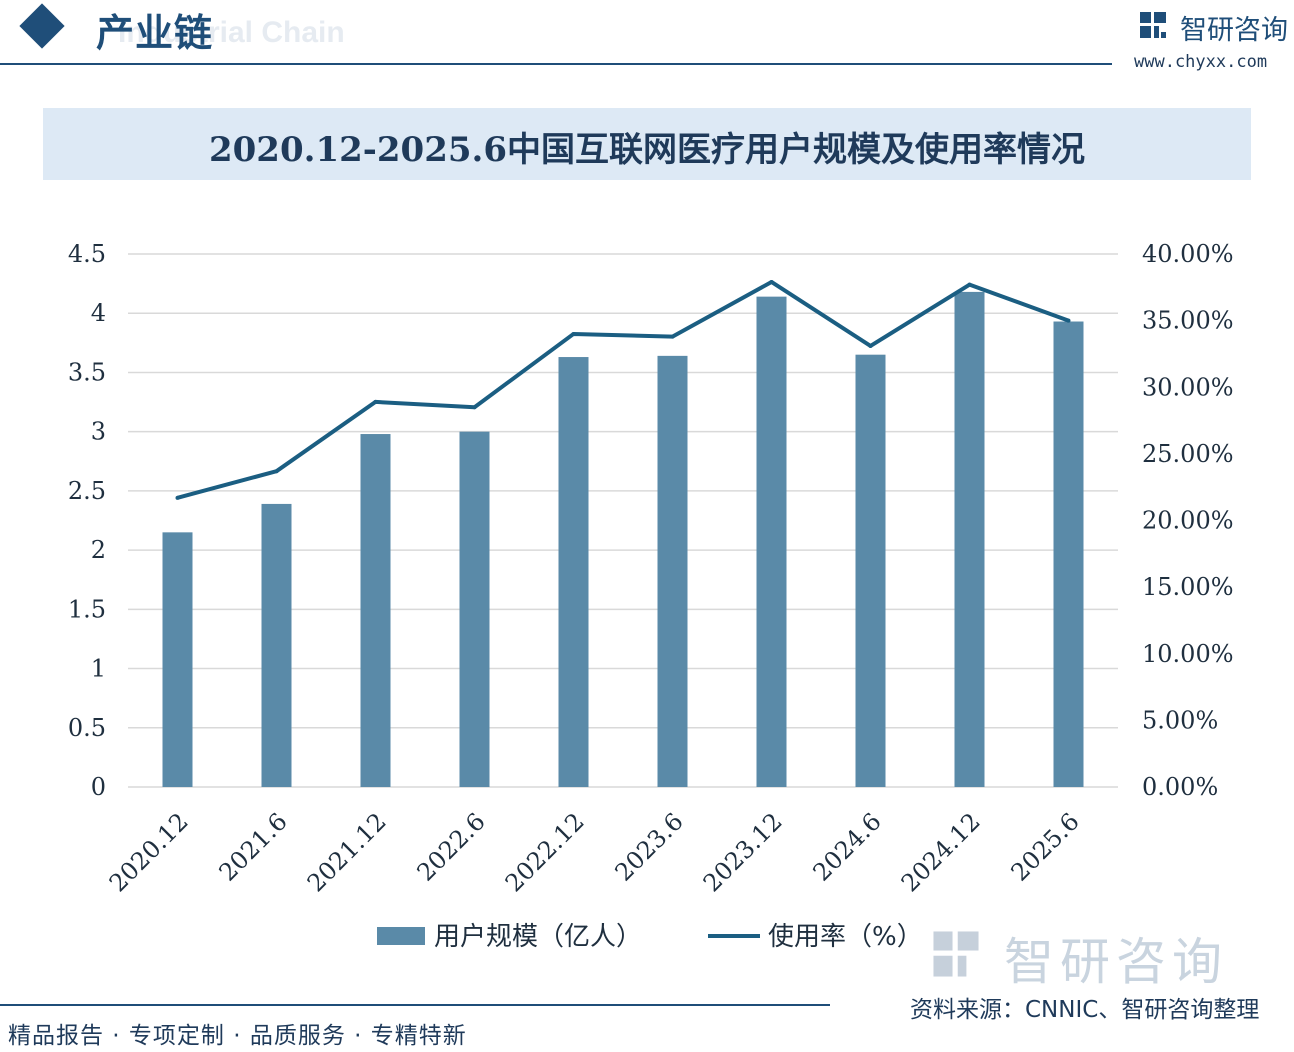 This screenshot has height=1052, width=1294. What do you see at coordinates (1234, 30) in the screenshot?
I see `brand-name: 智研咨询` at bounding box center [1234, 30].